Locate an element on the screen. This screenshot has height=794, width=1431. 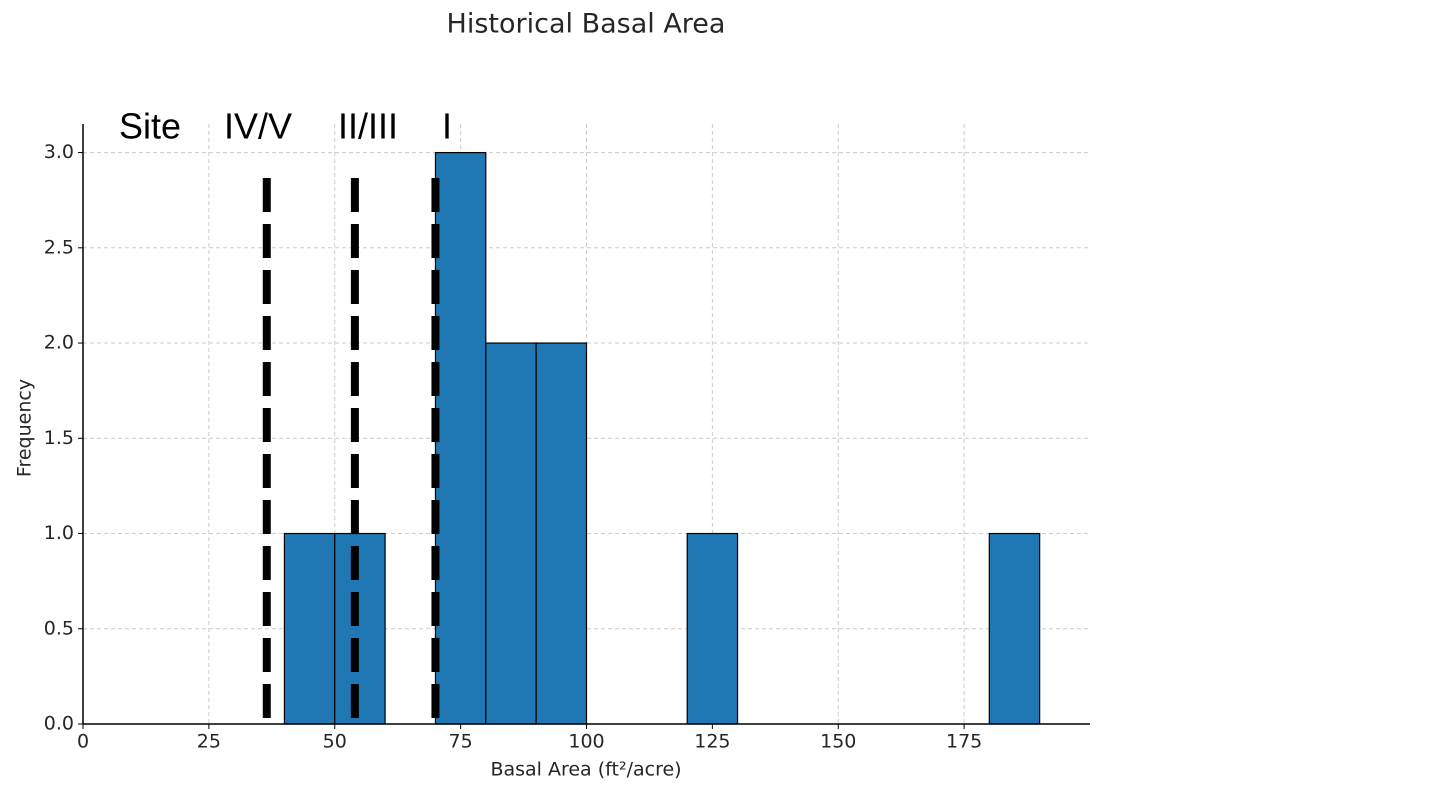
y-tick-label: 1.0 is located at coordinates (59, 533).